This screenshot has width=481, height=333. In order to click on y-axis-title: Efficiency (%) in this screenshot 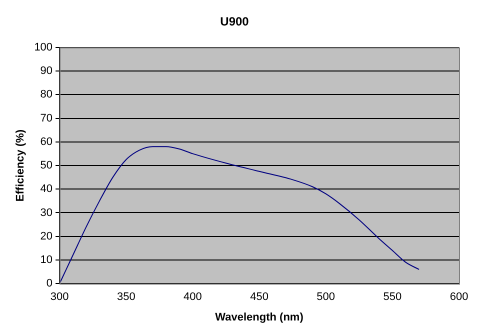, I will do `click(20, 165)`.